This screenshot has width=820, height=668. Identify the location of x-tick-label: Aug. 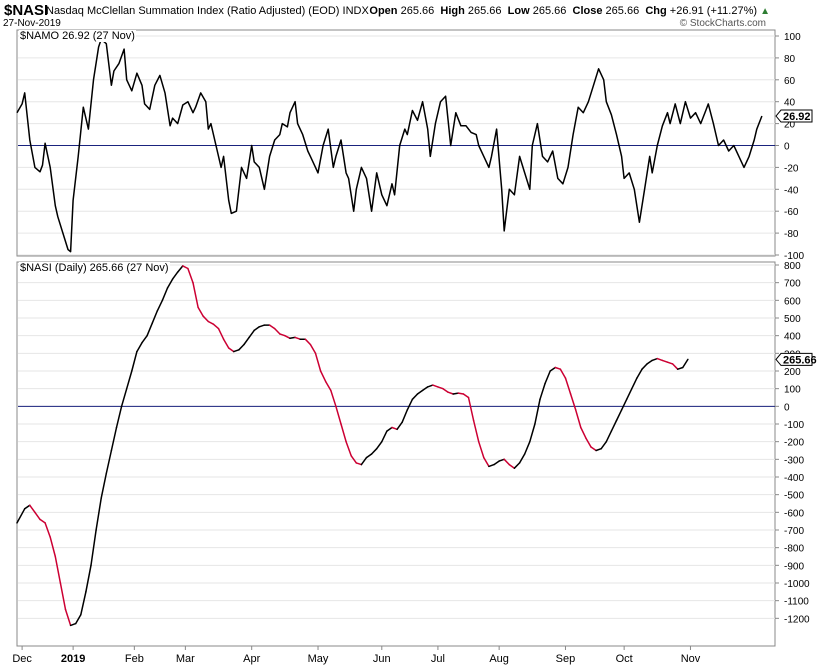
(499, 659).